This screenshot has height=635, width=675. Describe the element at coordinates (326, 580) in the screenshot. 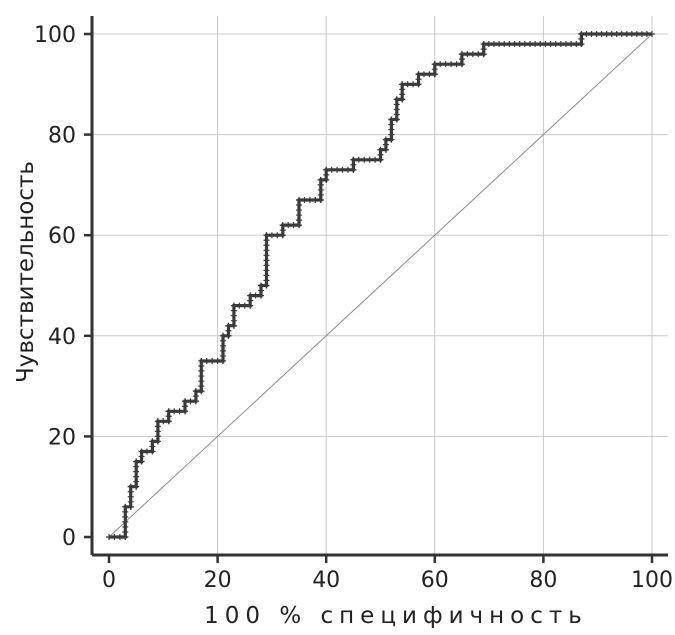

I see `x-tick-label: 40` at that location.